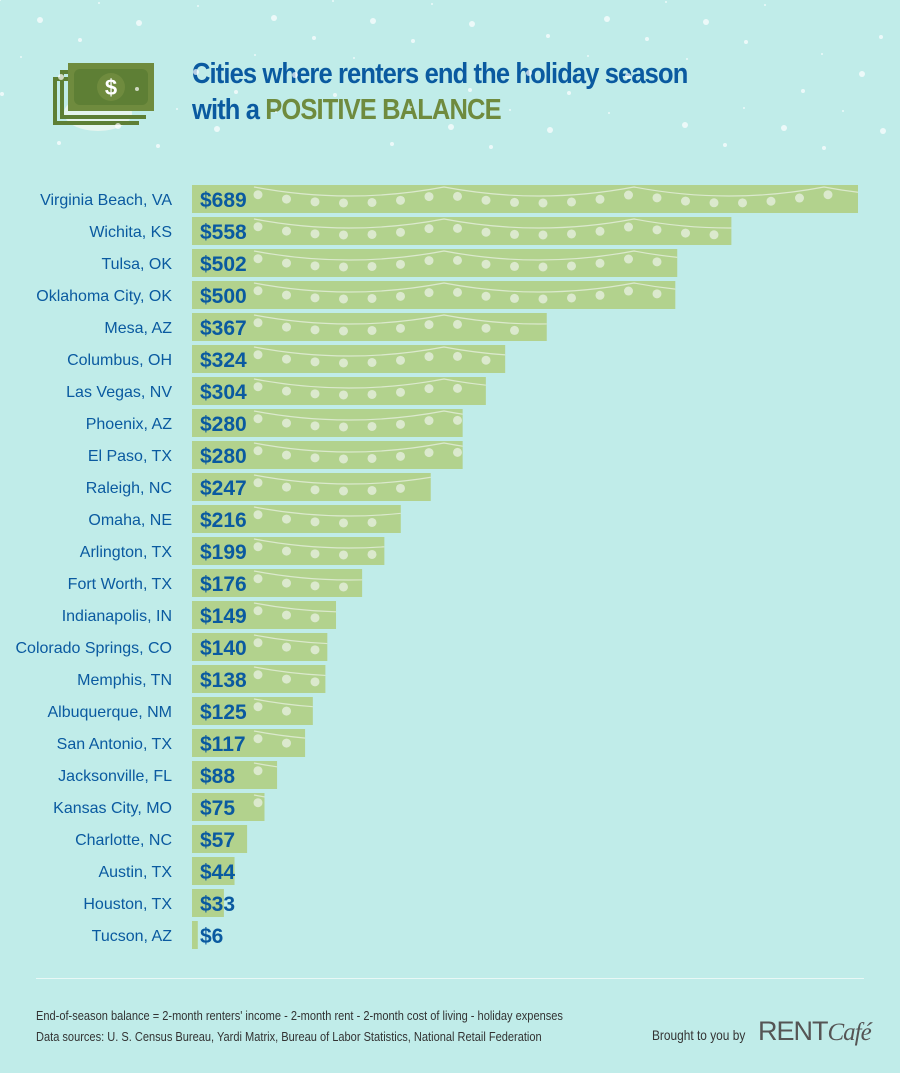 The height and width of the screenshot is (1073, 900). Describe the element at coordinates (117, 616) in the screenshot. I see `category-label: Indianapolis, IN` at that location.